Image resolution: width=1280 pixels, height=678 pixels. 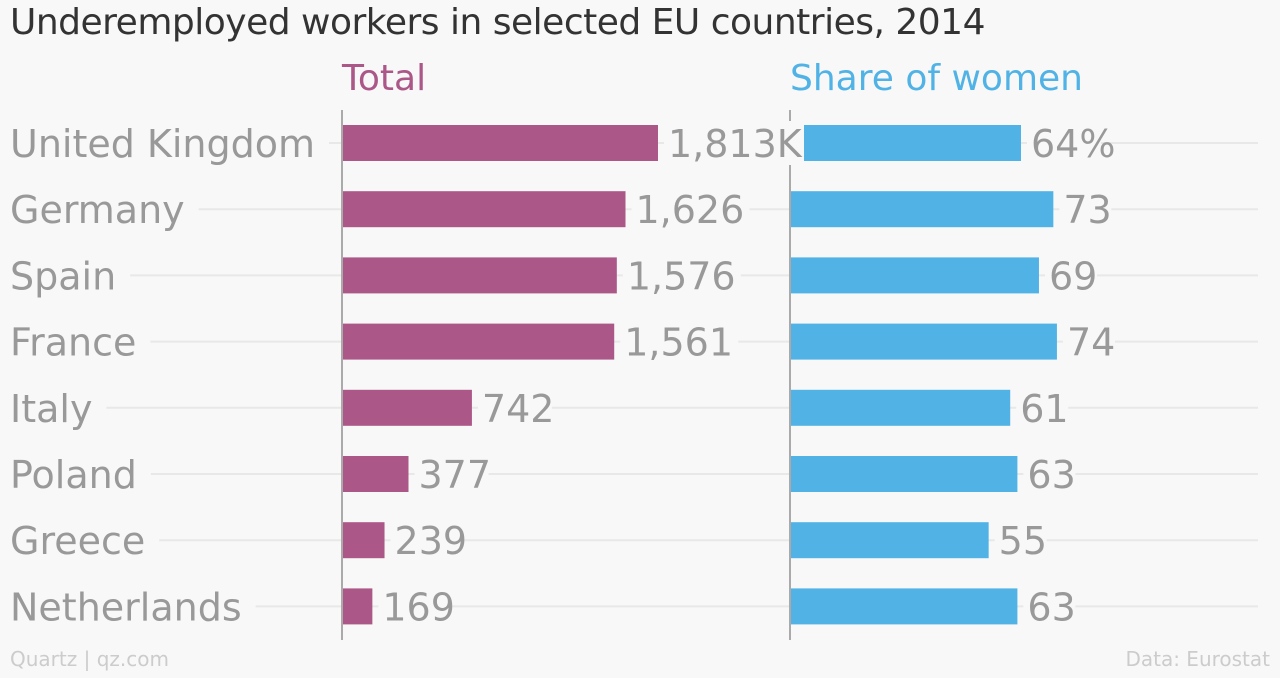 I want to click on category-label: Germany, so click(x=97, y=210).